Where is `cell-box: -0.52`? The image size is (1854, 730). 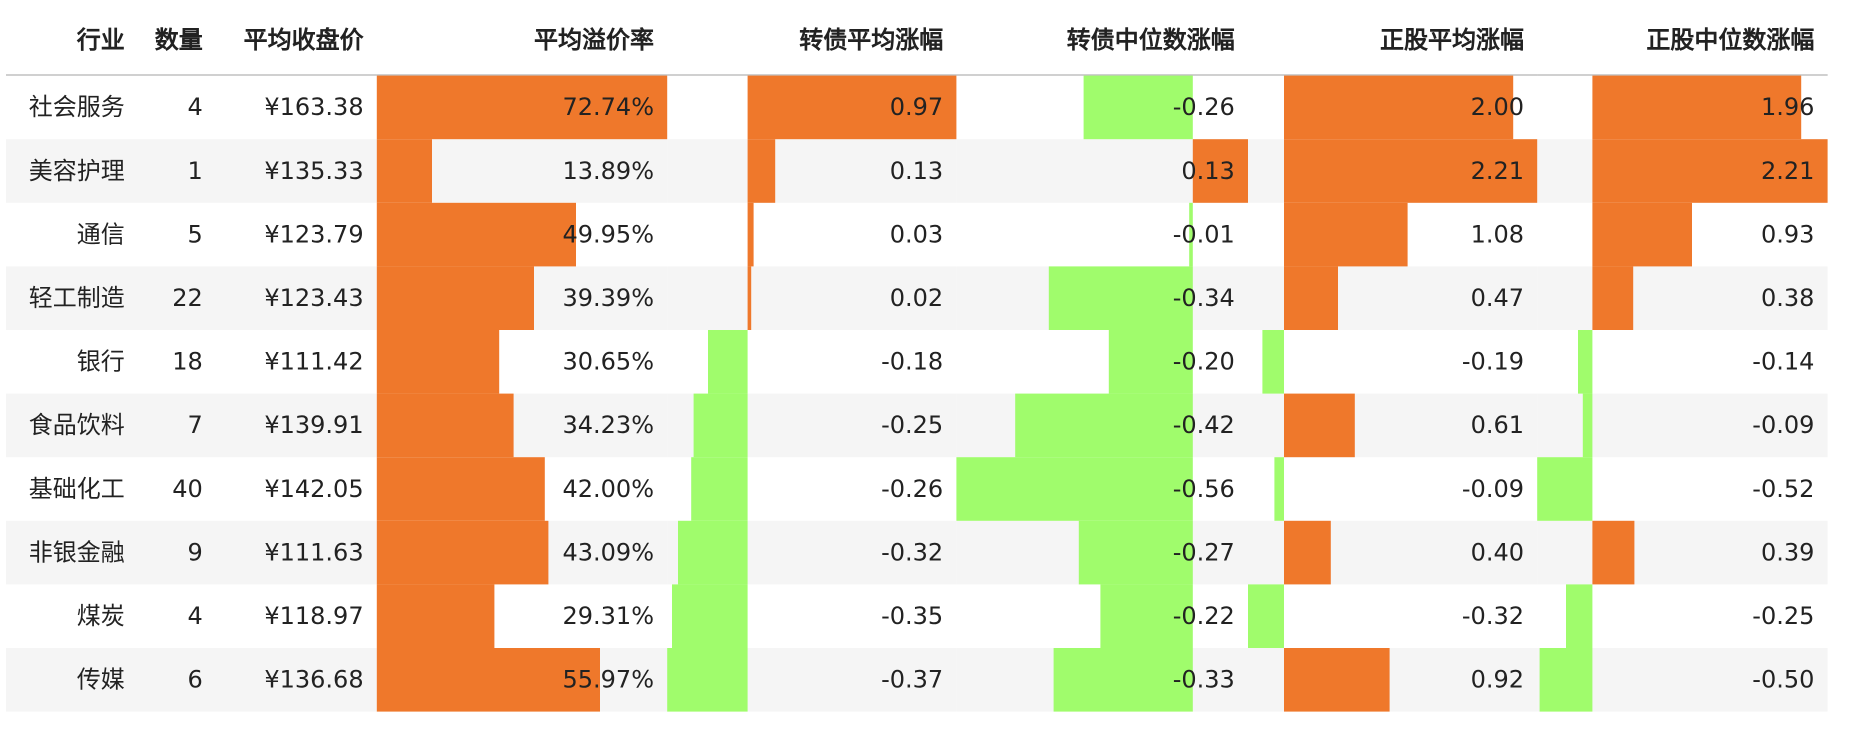 cell-box: -0.52 is located at coordinates (1682, 489).